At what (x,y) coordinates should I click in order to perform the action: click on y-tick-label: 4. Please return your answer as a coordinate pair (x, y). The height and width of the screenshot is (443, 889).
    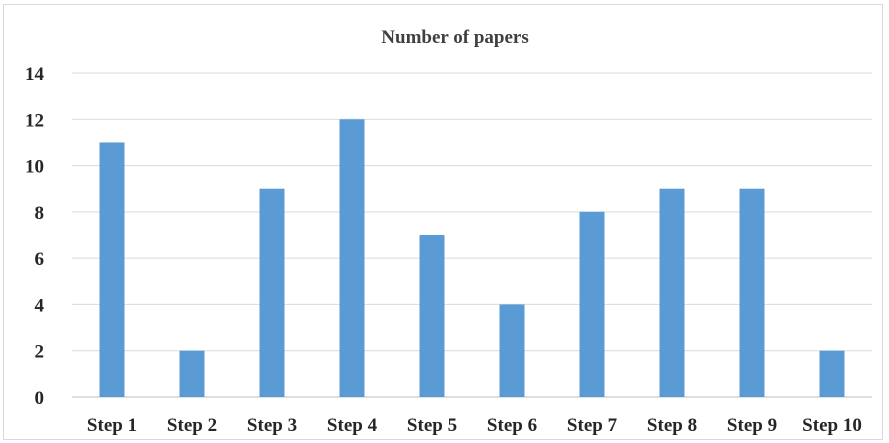
    Looking at the image, I should click on (40, 305).